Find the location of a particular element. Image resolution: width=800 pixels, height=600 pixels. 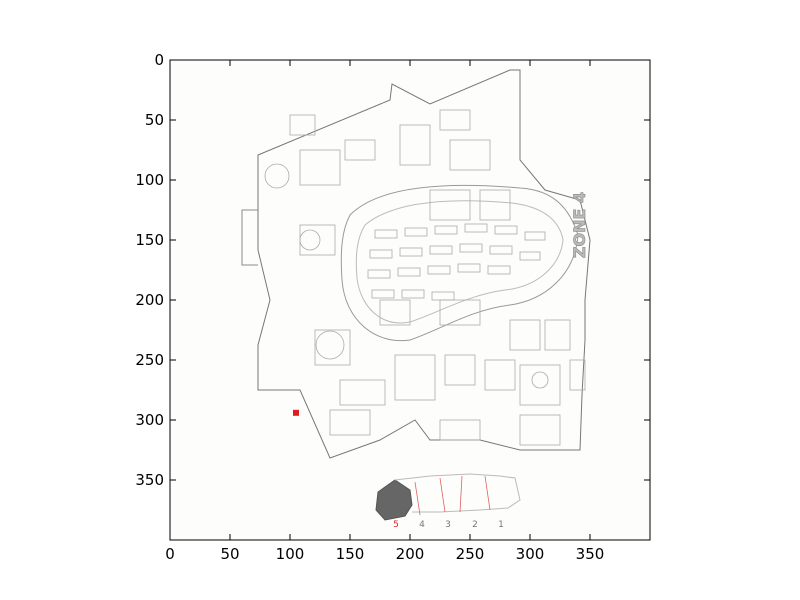

y-tick-label: 200 is located at coordinates (149, 300).